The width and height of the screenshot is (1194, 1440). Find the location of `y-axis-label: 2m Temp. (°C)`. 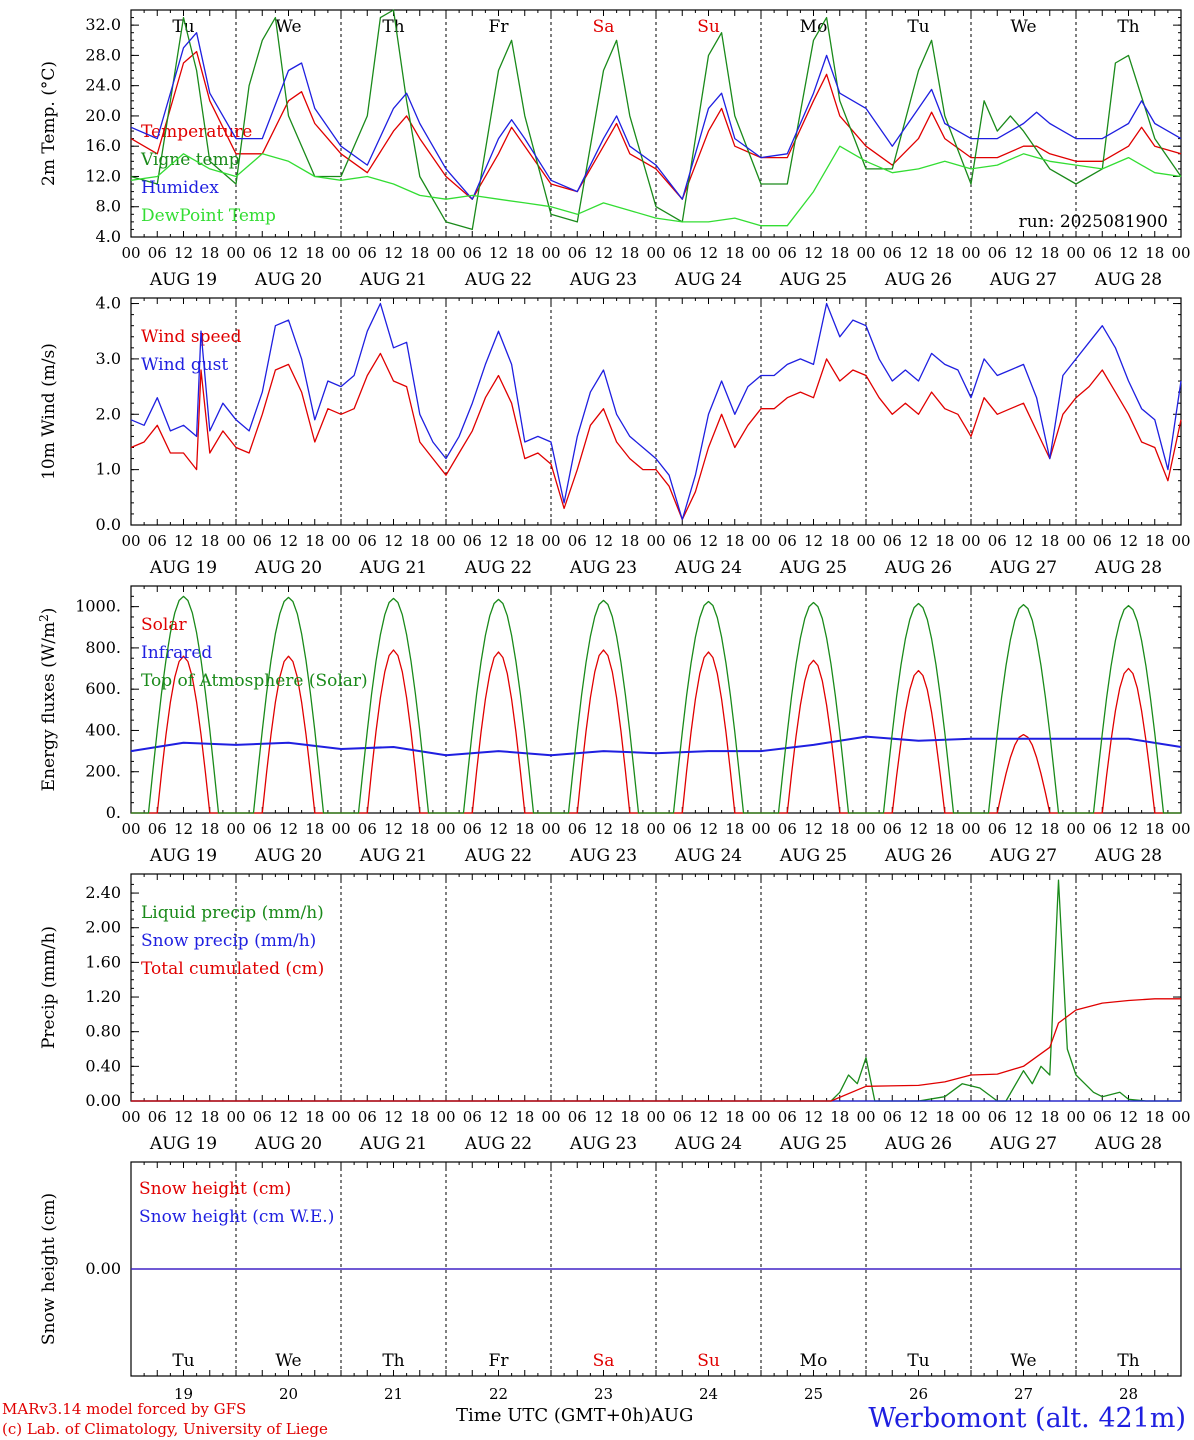

y-axis-label: 2m Temp. (°C) is located at coordinates (49, 123).